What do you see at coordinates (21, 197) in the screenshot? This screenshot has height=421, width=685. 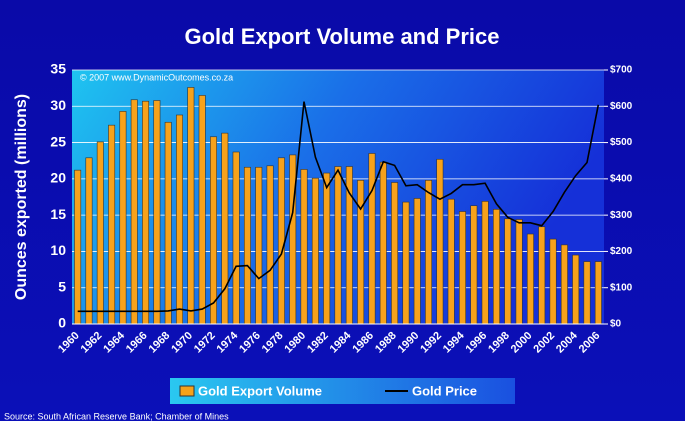 I see `y-axis-label: Ounces exported (millions)` at bounding box center [21, 197].